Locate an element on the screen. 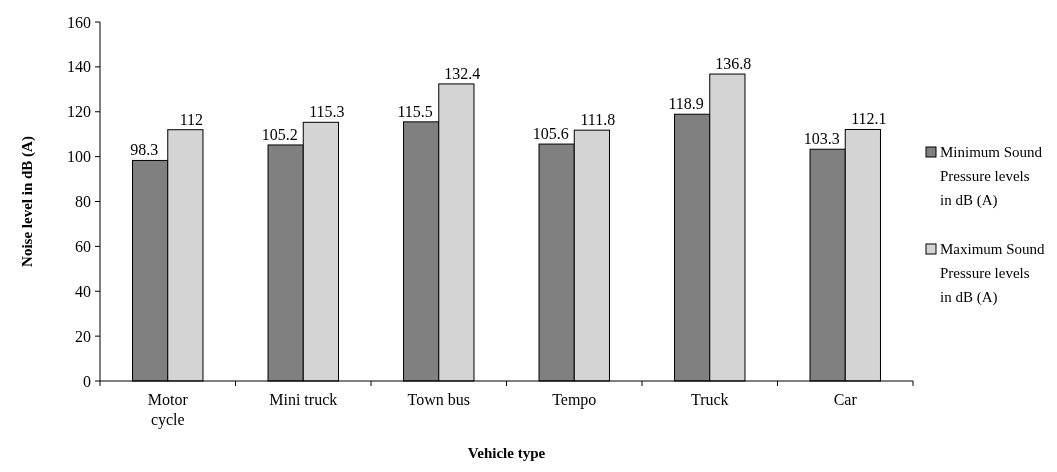 Image resolution: width=1057 pixels, height=472 pixels. data-label: 118.9 is located at coordinates (686, 104).